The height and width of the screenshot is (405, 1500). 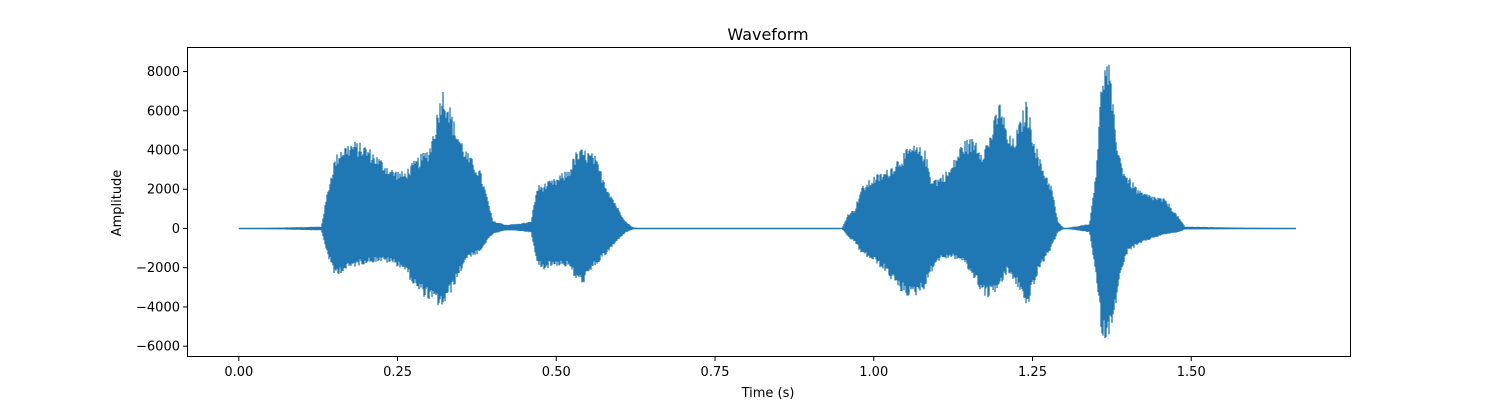 What do you see at coordinates (158, 347) in the screenshot?
I see `y-tick-label: −6000` at bounding box center [158, 347].